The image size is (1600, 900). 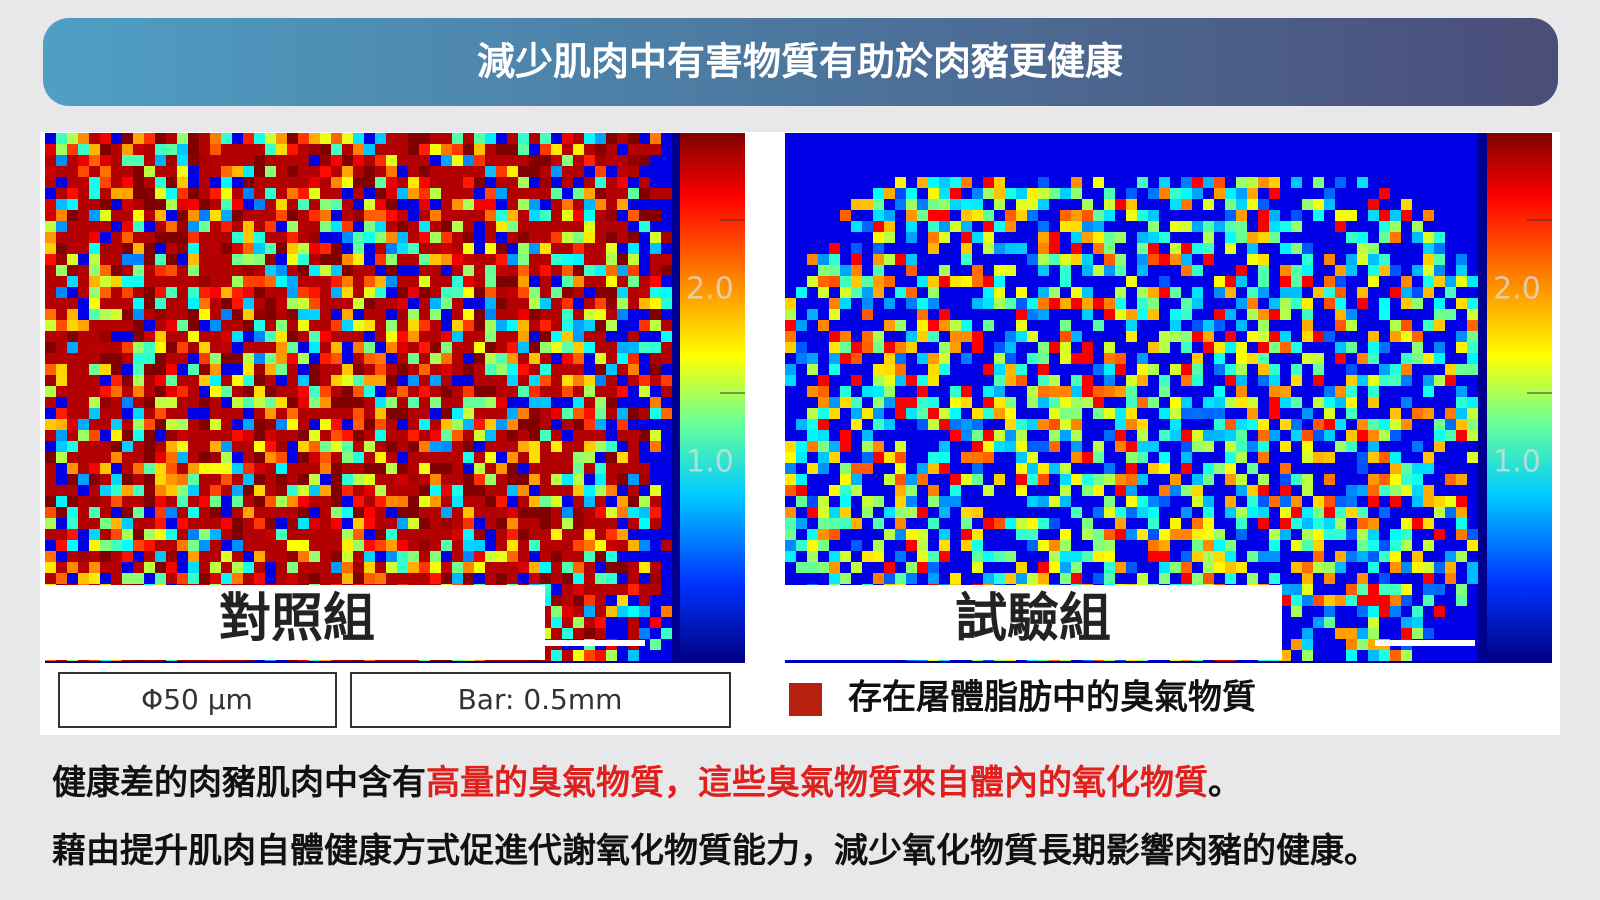 I want to click on colorbar-tick-label: 1.0, so click(x=710, y=462).